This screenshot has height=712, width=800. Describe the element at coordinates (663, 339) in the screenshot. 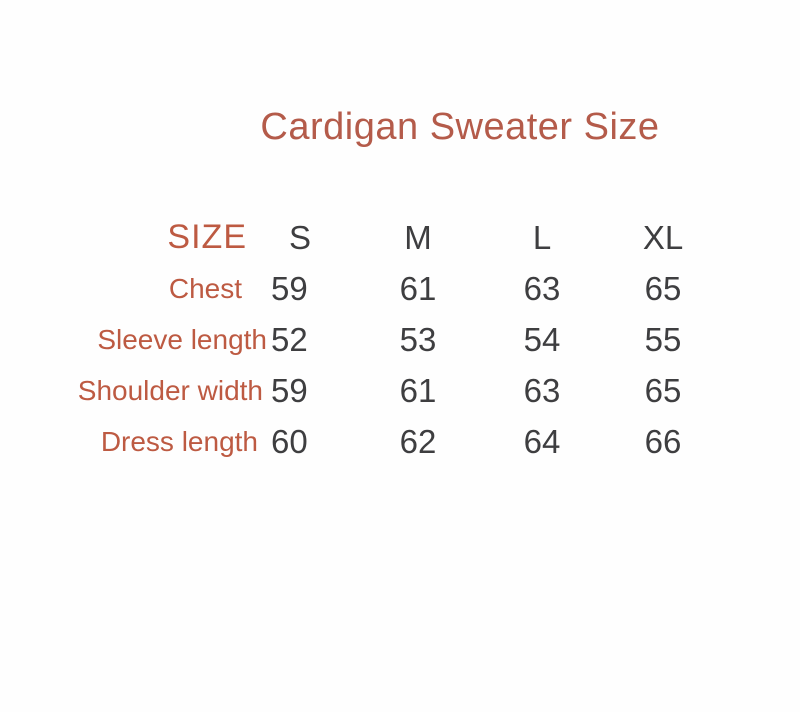

I see `cell-sleeve-xl: 55` at that location.